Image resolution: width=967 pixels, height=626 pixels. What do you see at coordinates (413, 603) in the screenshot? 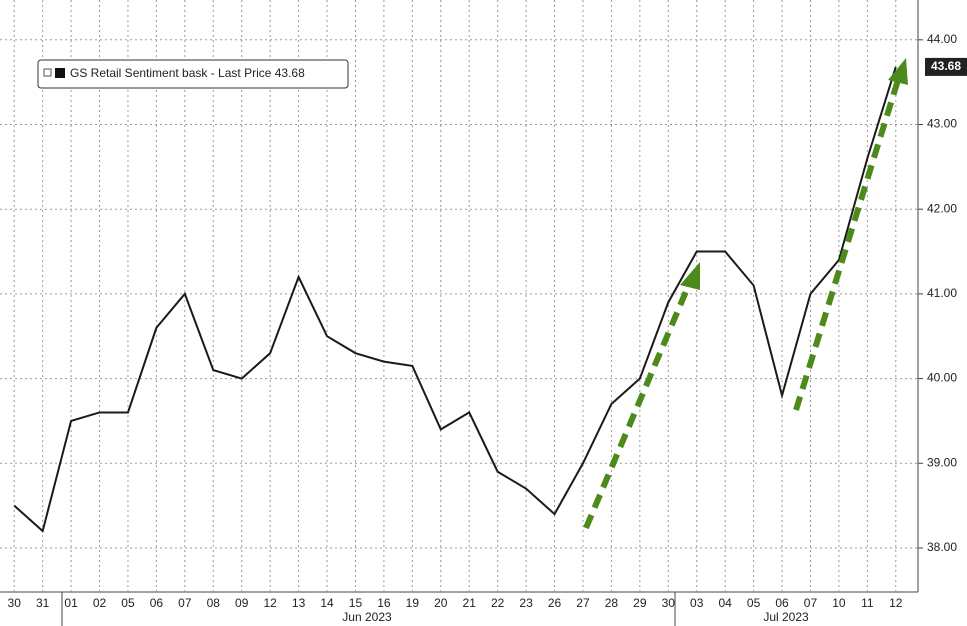
I see `x-tick-label: 19` at bounding box center [413, 603].